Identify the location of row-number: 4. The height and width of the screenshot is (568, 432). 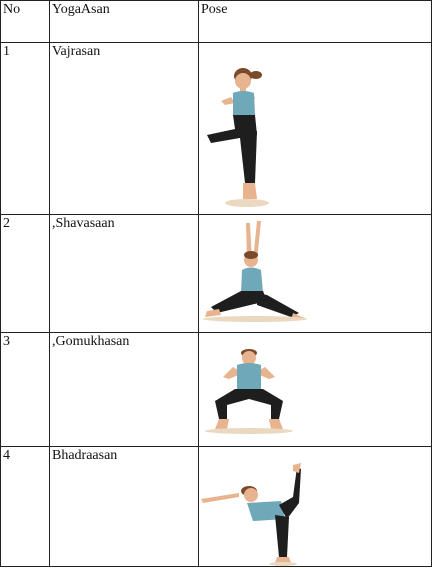
(25, 506).